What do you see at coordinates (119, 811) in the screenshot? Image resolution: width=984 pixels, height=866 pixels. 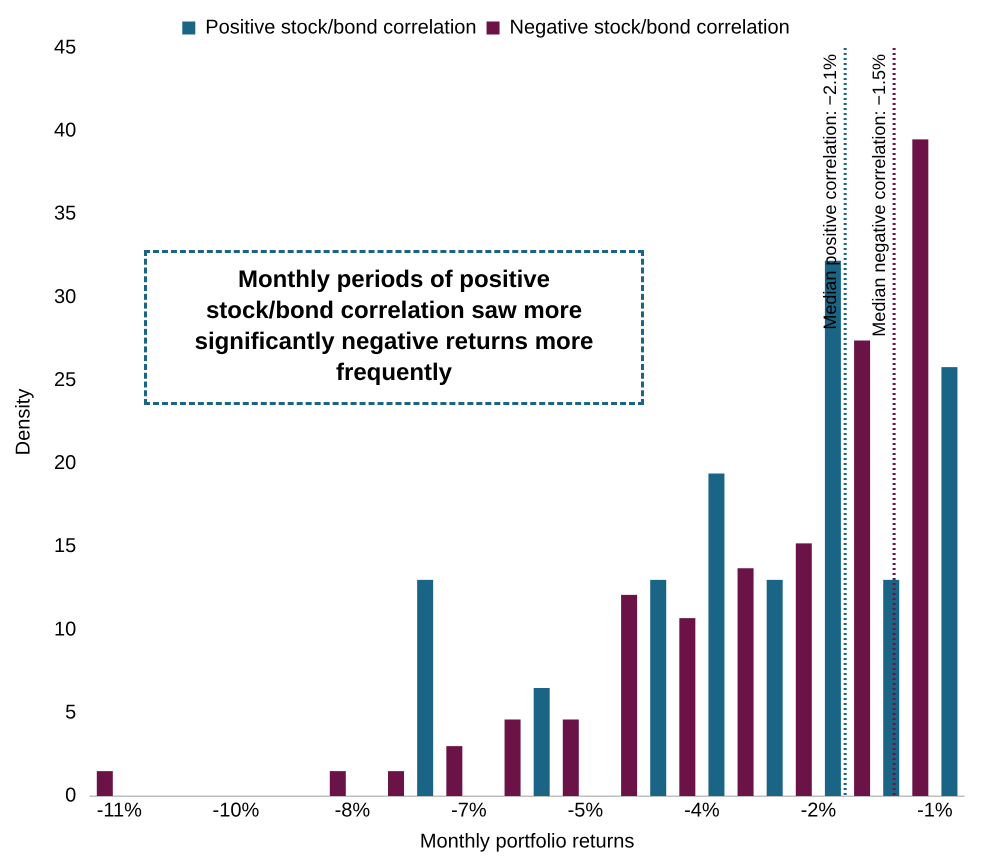 I see `x-tick-label: -11%` at bounding box center [119, 811].